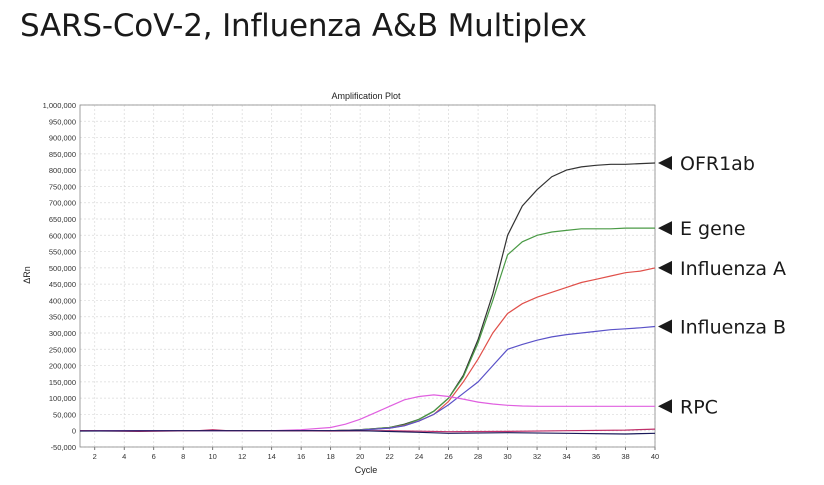 This screenshot has height=485, width=824. What do you see at coordinates (367, 413) in the screenshot?
I see `series-line-rpc` at bounding box center [367, 413].